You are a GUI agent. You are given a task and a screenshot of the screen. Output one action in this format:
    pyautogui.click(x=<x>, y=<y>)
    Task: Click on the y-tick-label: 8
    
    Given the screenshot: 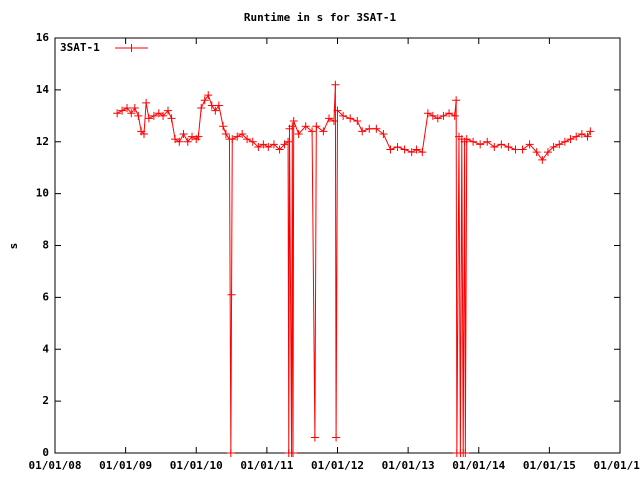 What is the action you would take?
    pyautogui.click(x=45, y=245)
    